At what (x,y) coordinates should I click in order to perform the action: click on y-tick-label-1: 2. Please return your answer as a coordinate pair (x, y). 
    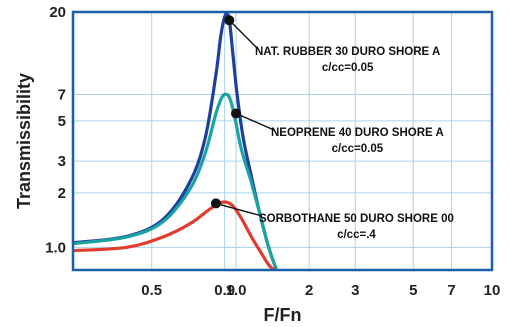
    Looking at the image, I should click on (62, 193).